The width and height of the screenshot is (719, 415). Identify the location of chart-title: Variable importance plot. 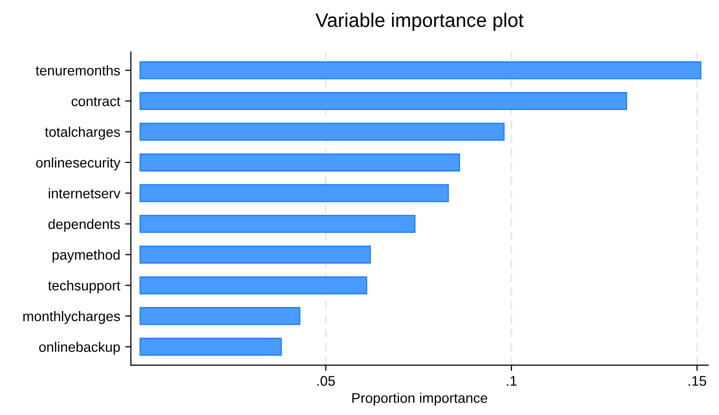
(420, 21).